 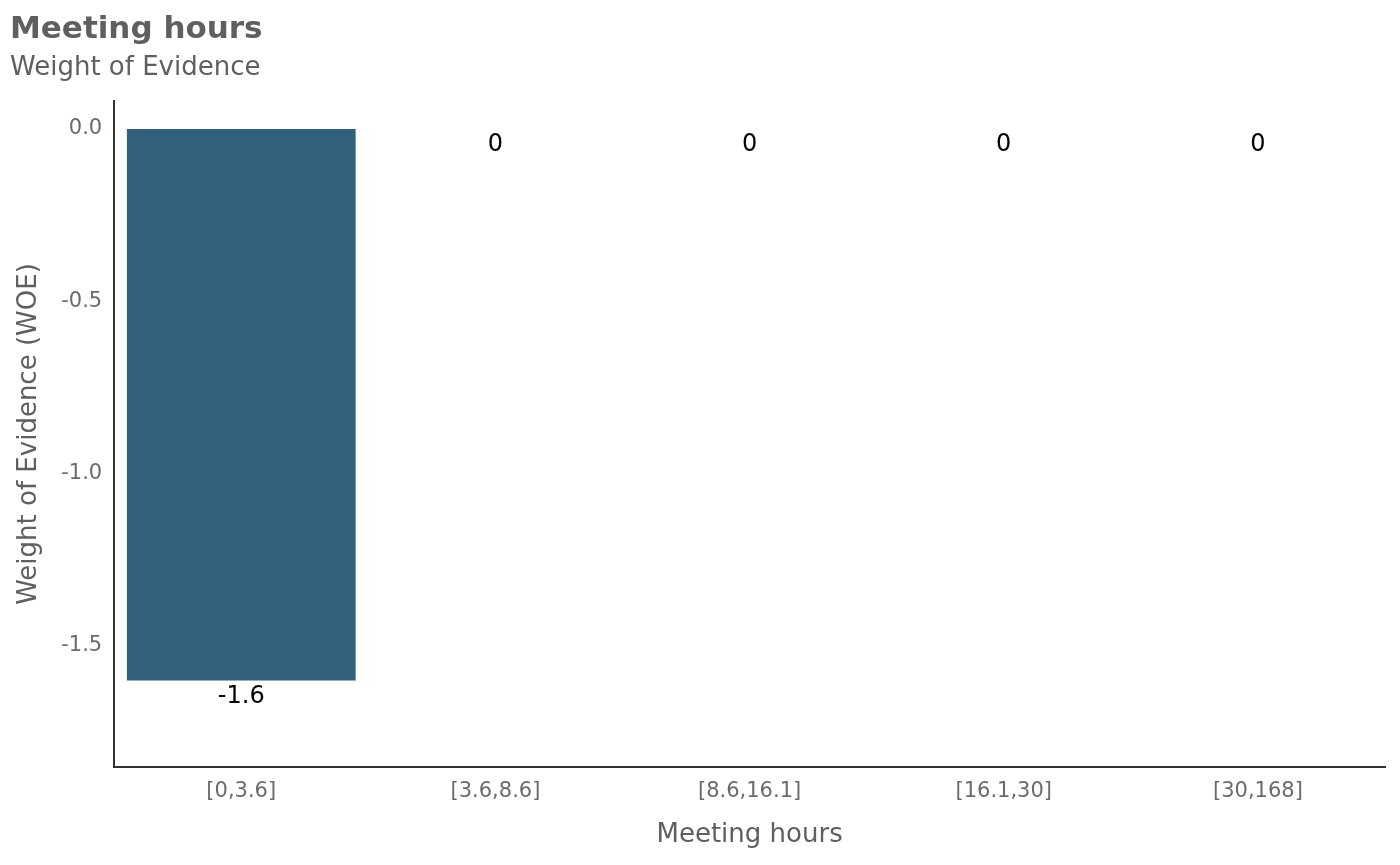 I want to click on x-tick-label: [0,3.6], so click(x=241, y=789).